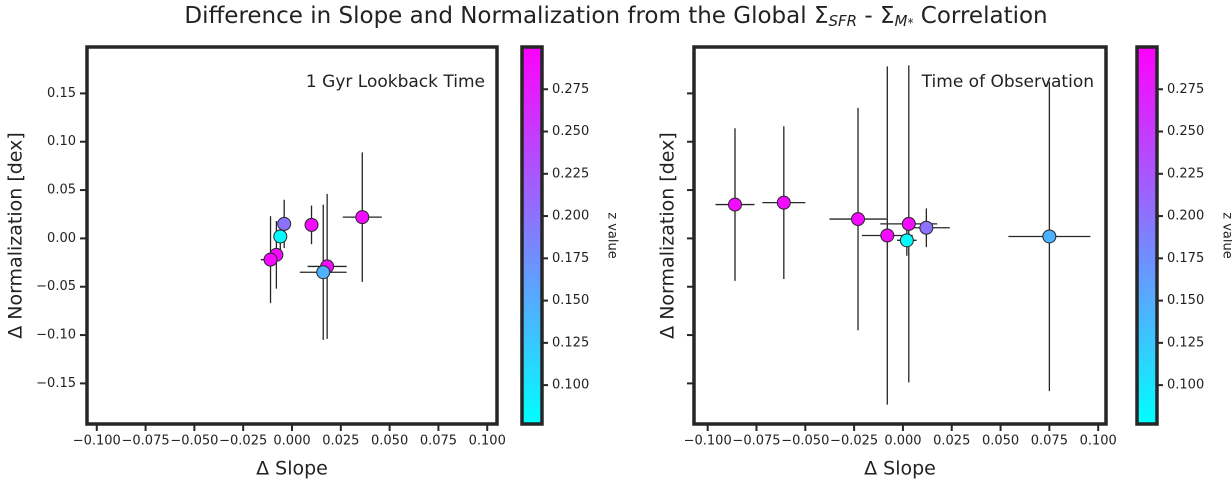  I want to click on title-sub: M, so click(901, 21).